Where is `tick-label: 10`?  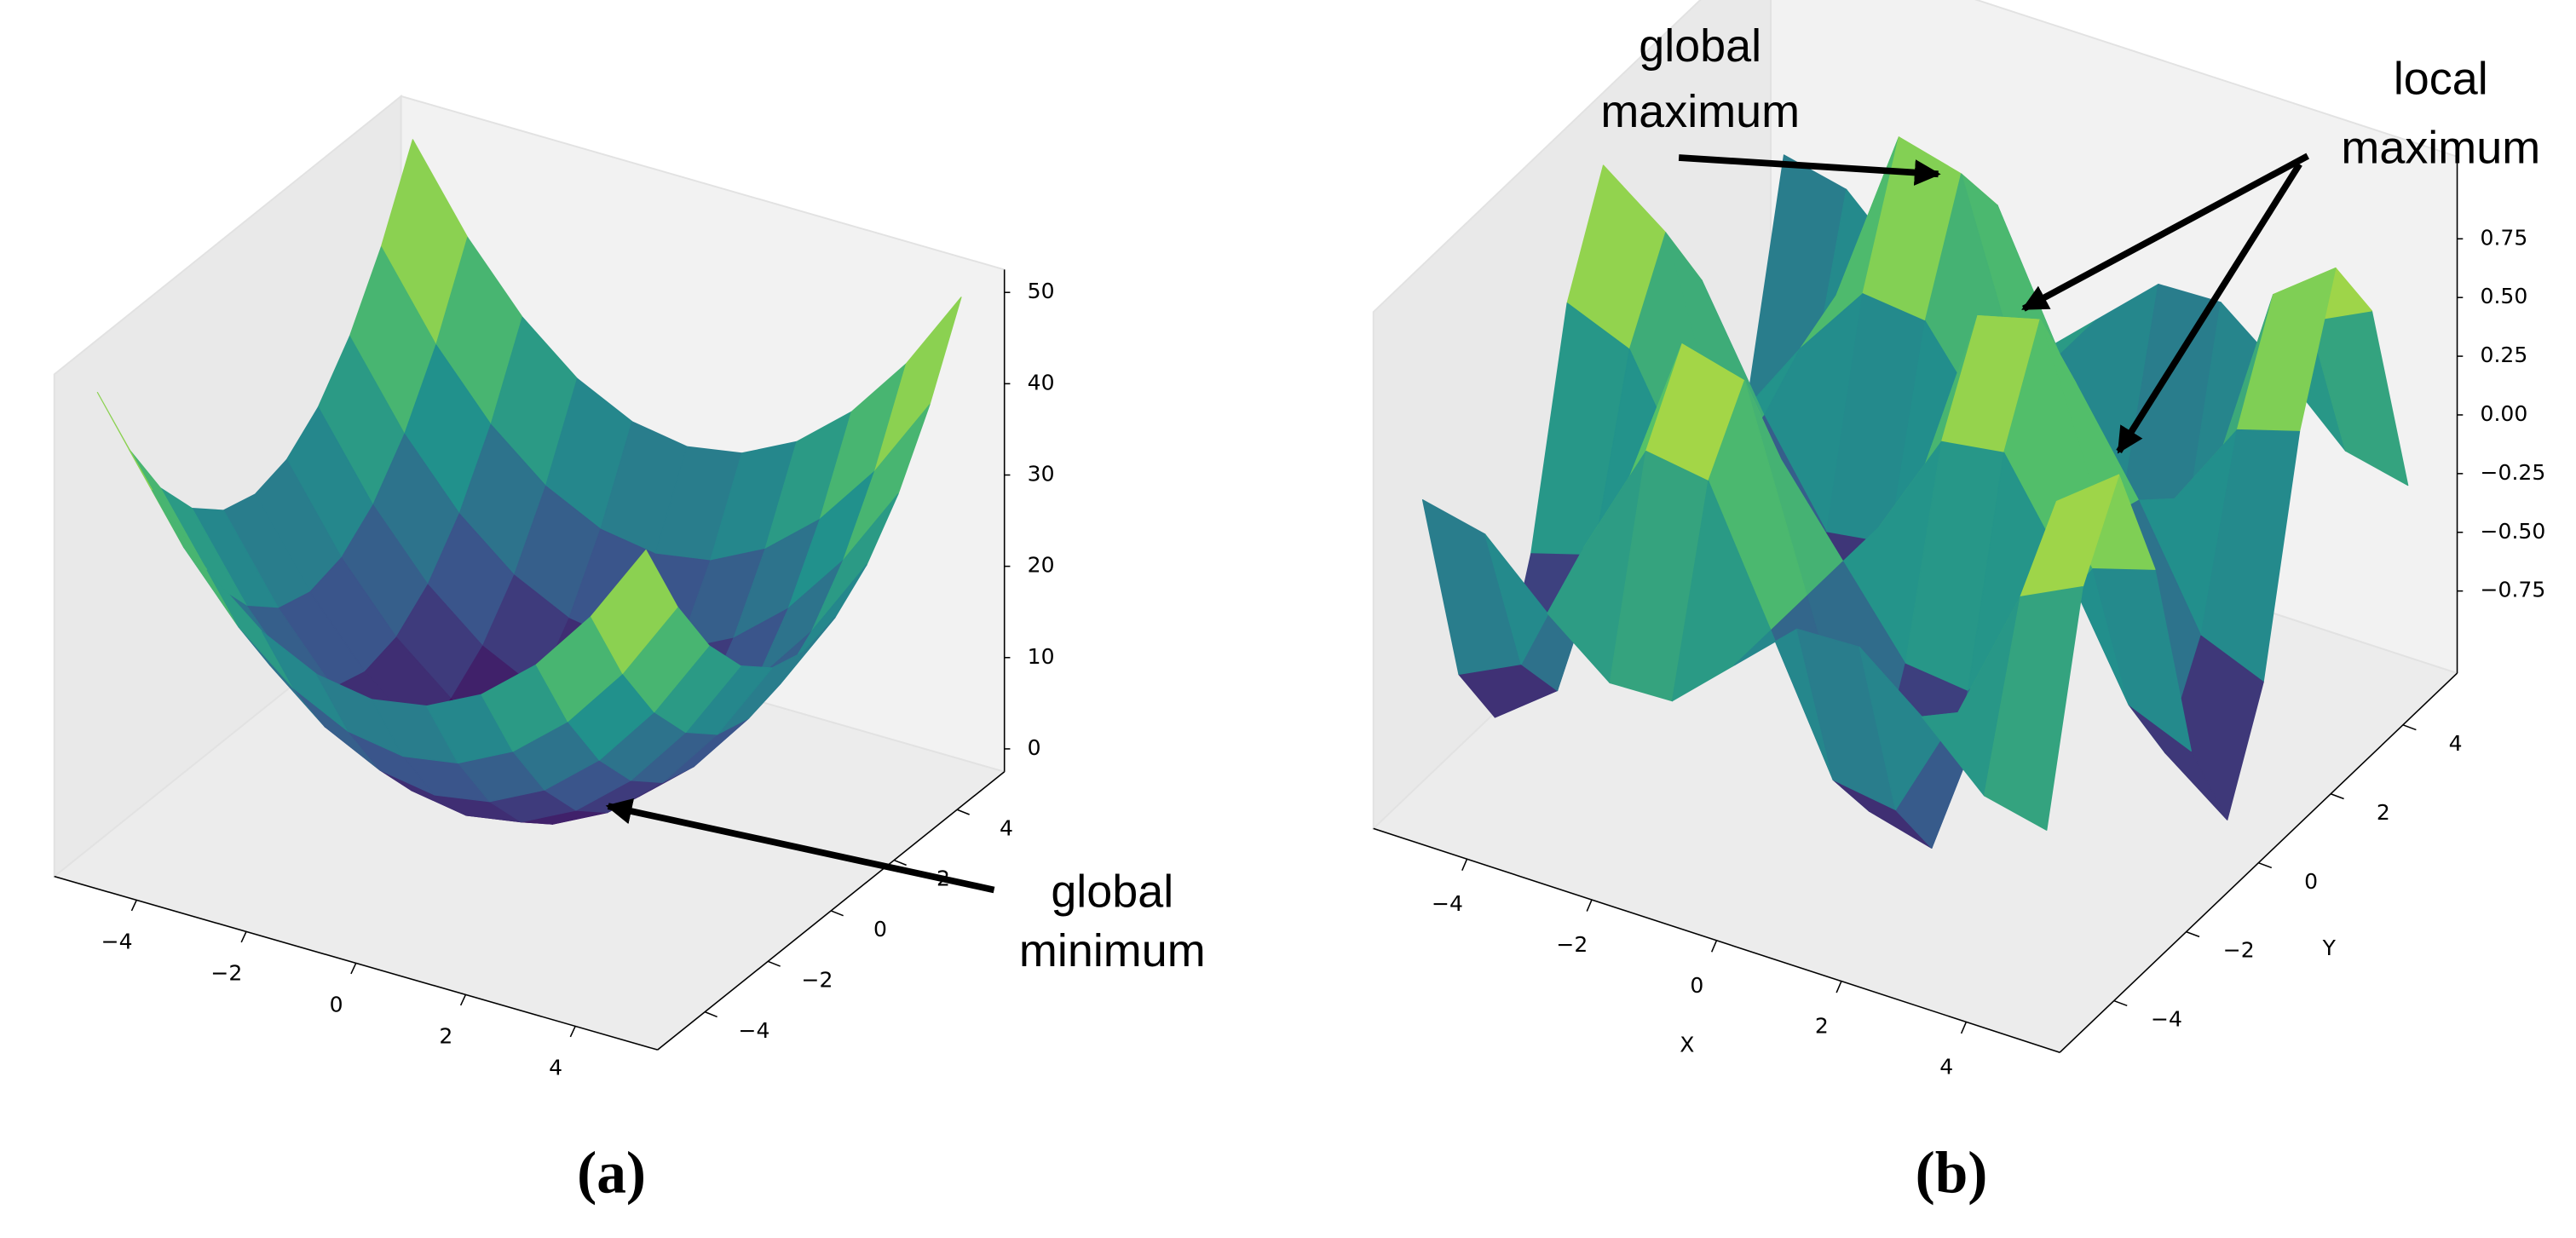
tick-label: 10 is located at coordinates (1041, 656).